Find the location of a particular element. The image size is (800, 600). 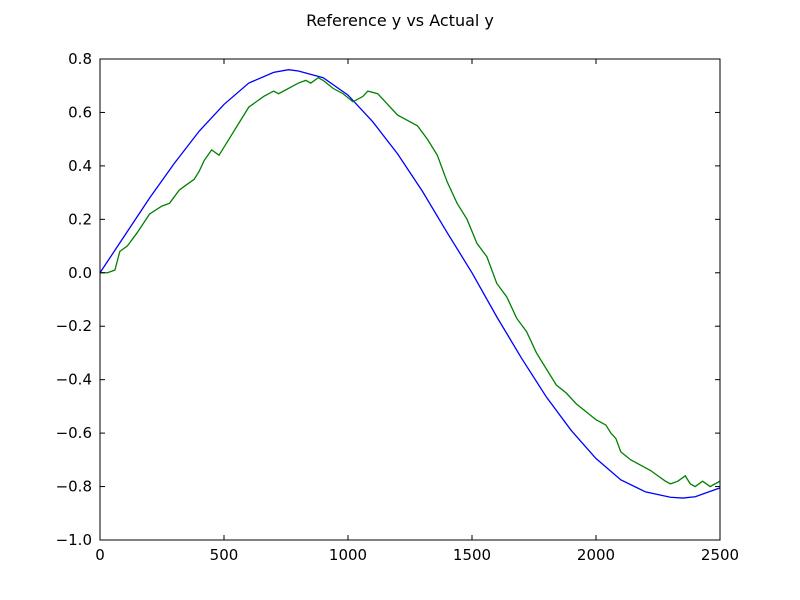

x-tick-label-2: 1000 is located at coordinates (348, 555).